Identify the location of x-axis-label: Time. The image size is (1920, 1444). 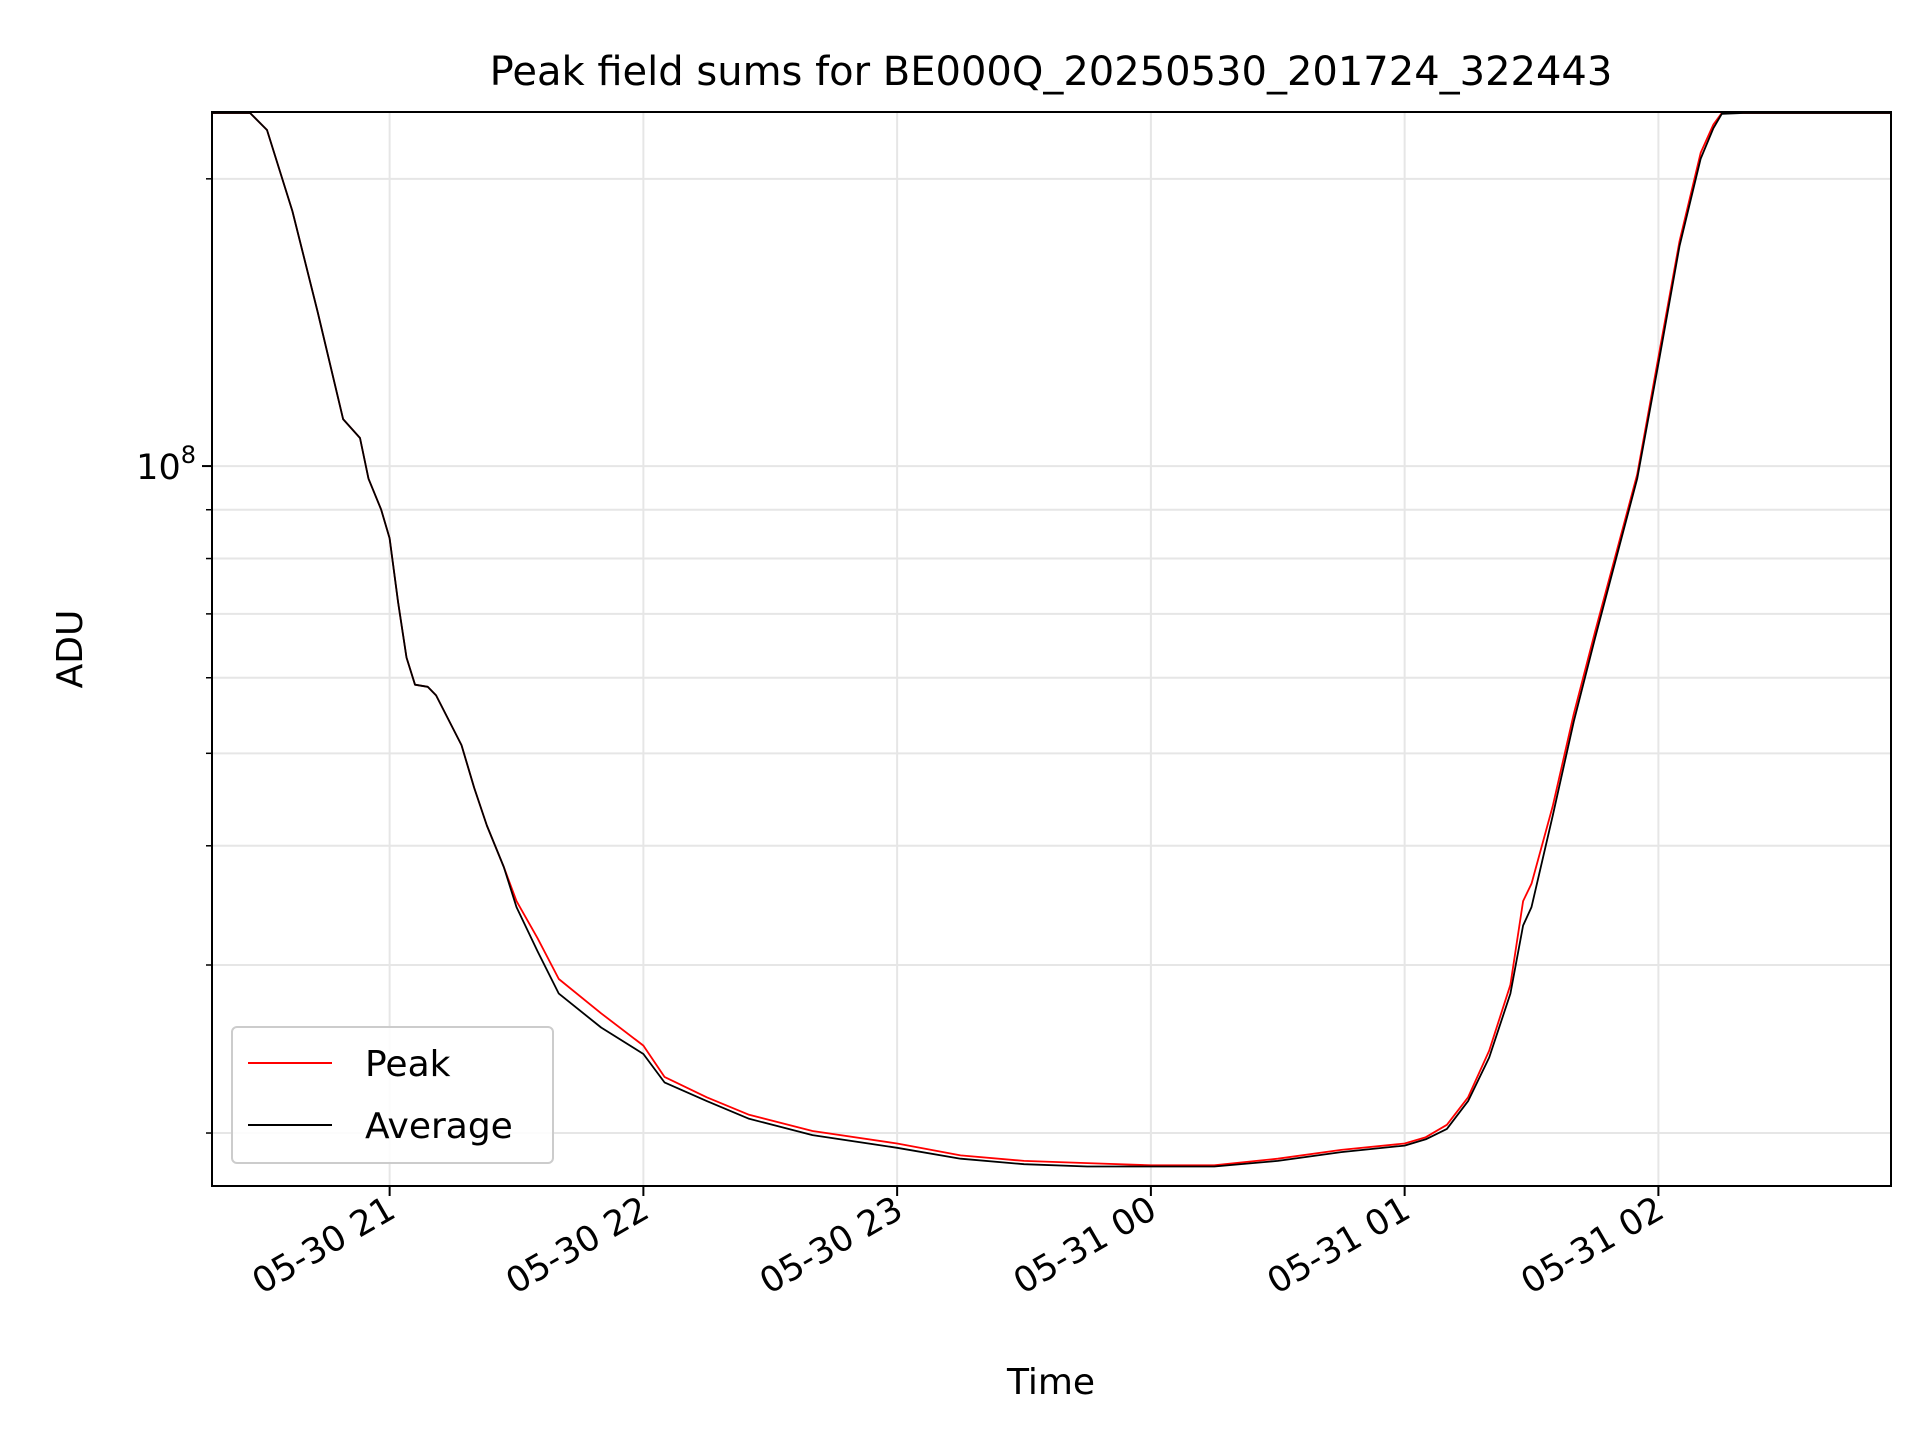
(1050, 1382).